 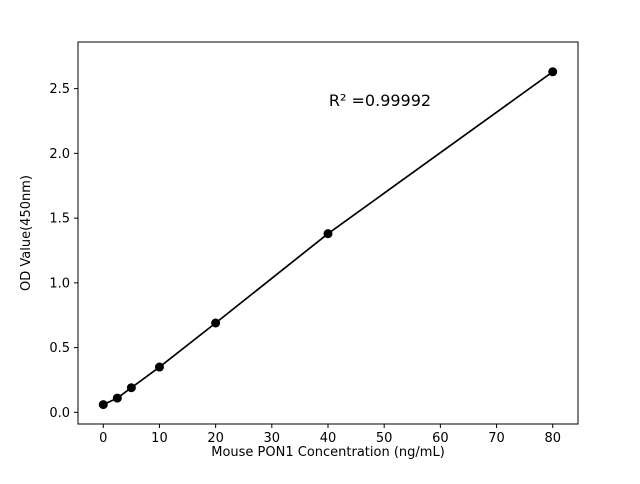 What do you see at coordinates (328, 438) in the screenshot?
I see `x-tick-label: 40` at bounding box center [328, 438].